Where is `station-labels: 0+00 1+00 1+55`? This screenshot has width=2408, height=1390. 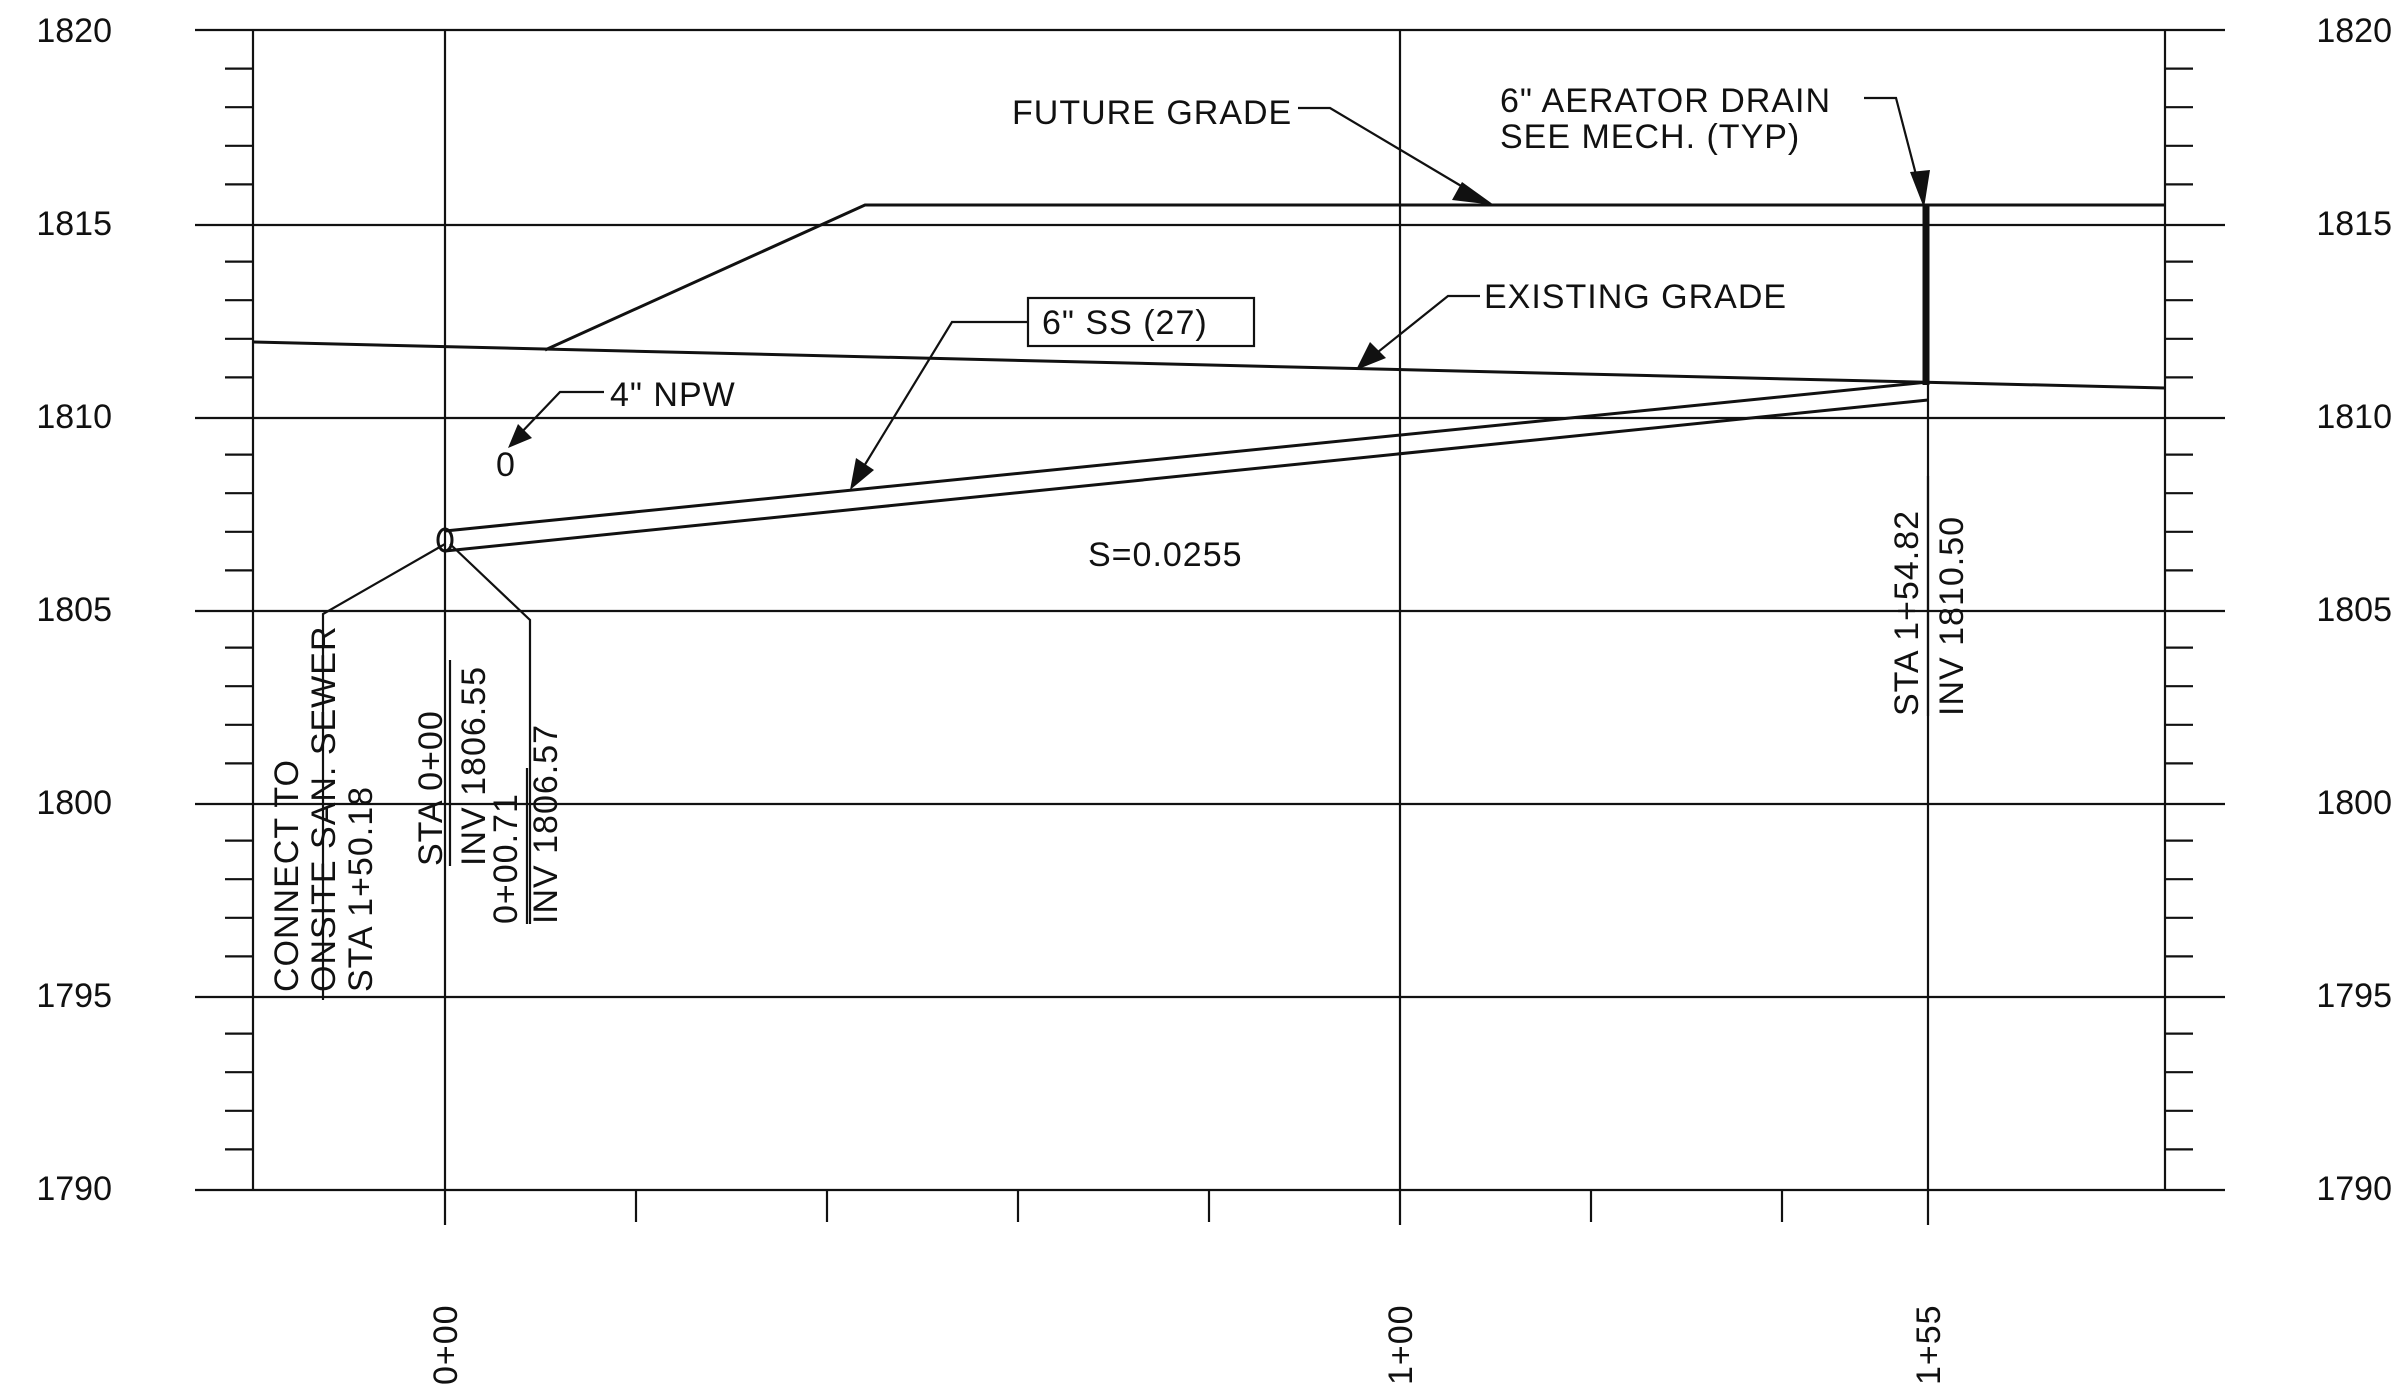 station-labels: 0+00 1+00 1+55 is located at coordinates (1187, 1344).